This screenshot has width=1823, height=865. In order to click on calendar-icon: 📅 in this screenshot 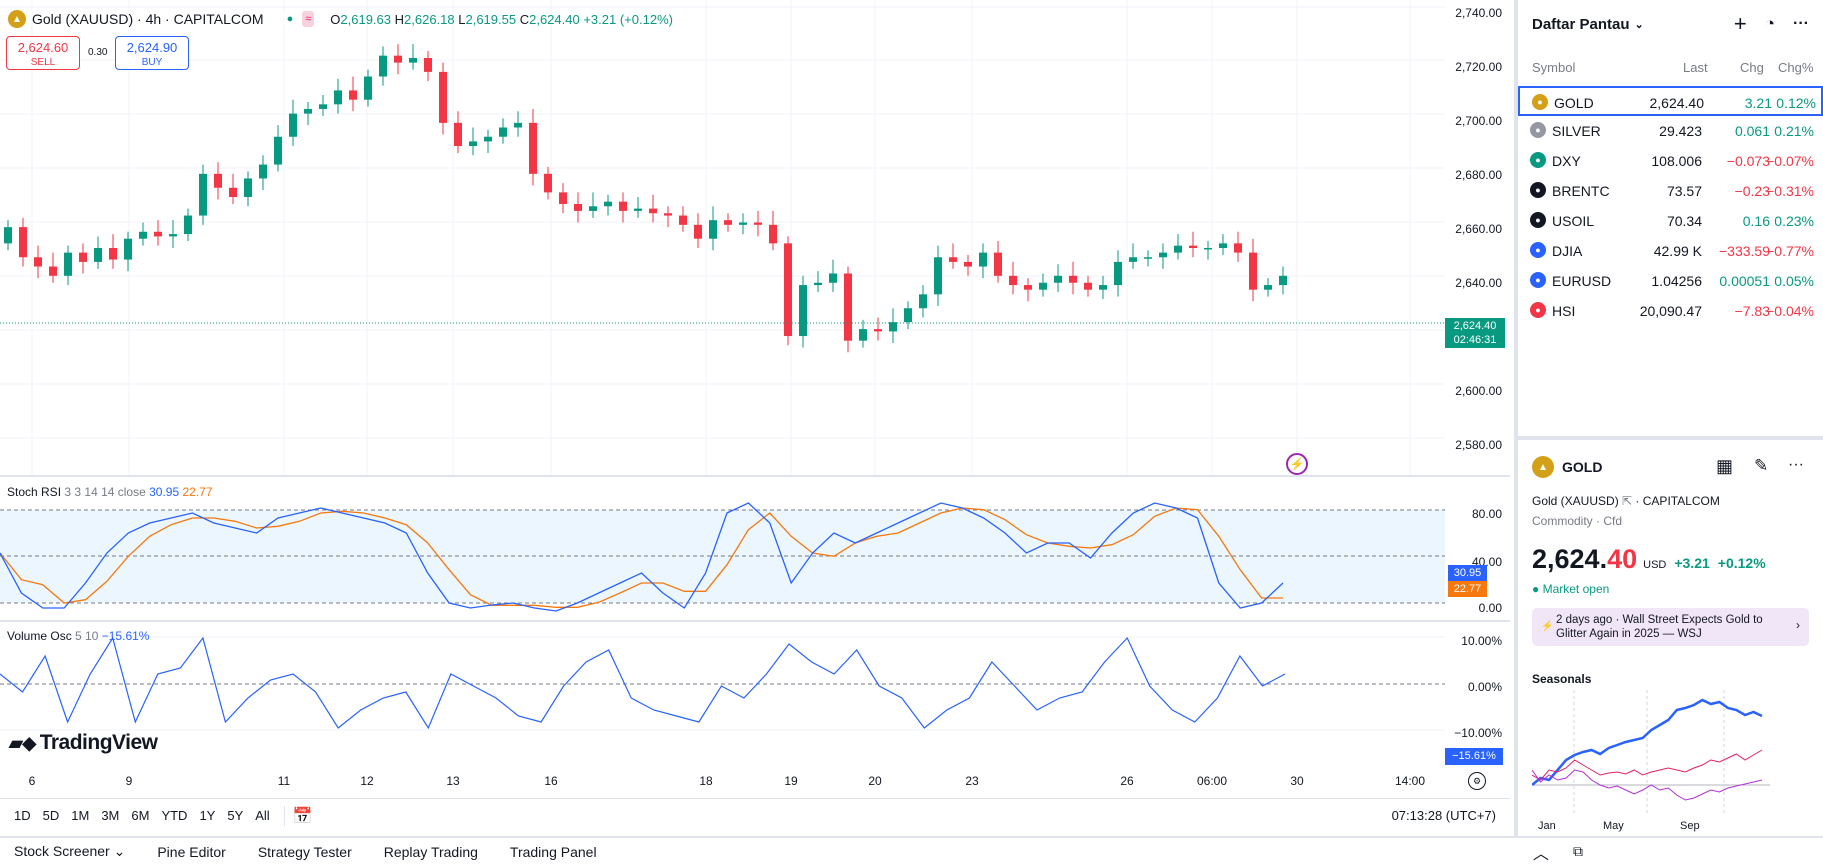, I will do `click(302, 816)`.